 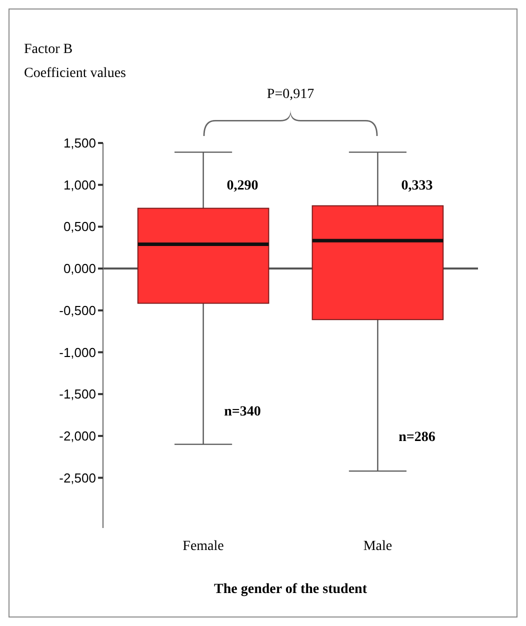 What do you see at coordinates (290, 94) in the screenshot?
I see `text: P=0,917` at bounding box center [290, 94].